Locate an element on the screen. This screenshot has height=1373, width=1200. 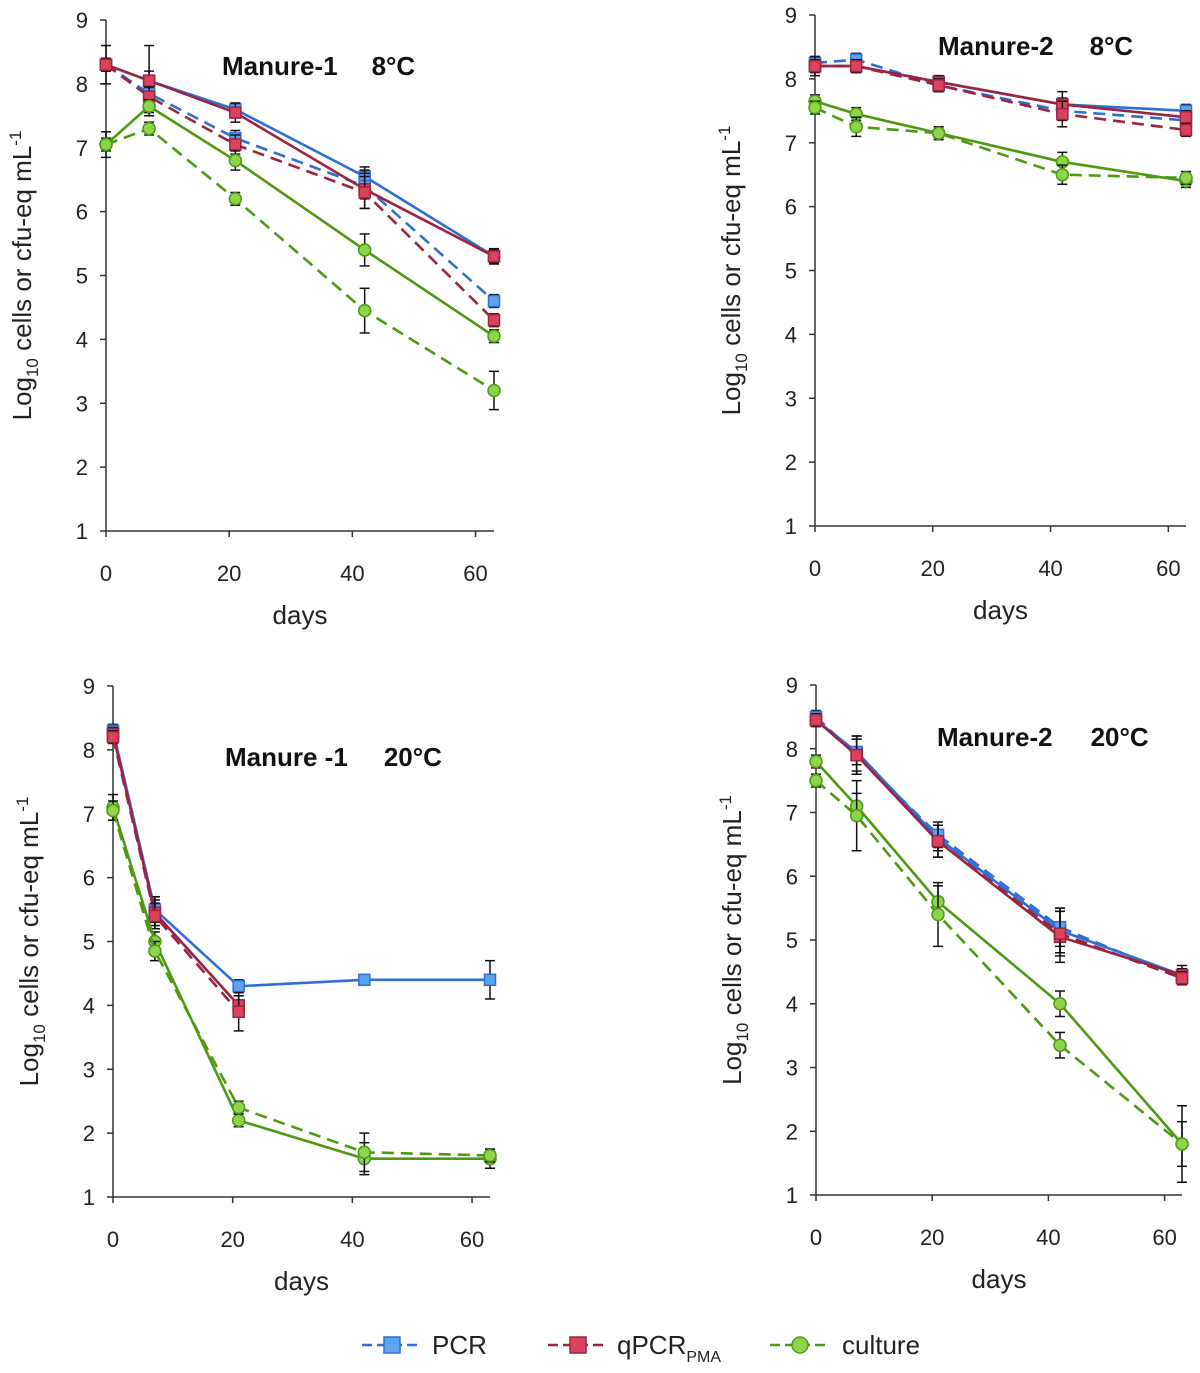
legend-item: PCR is located at coordinates (424, 1345).